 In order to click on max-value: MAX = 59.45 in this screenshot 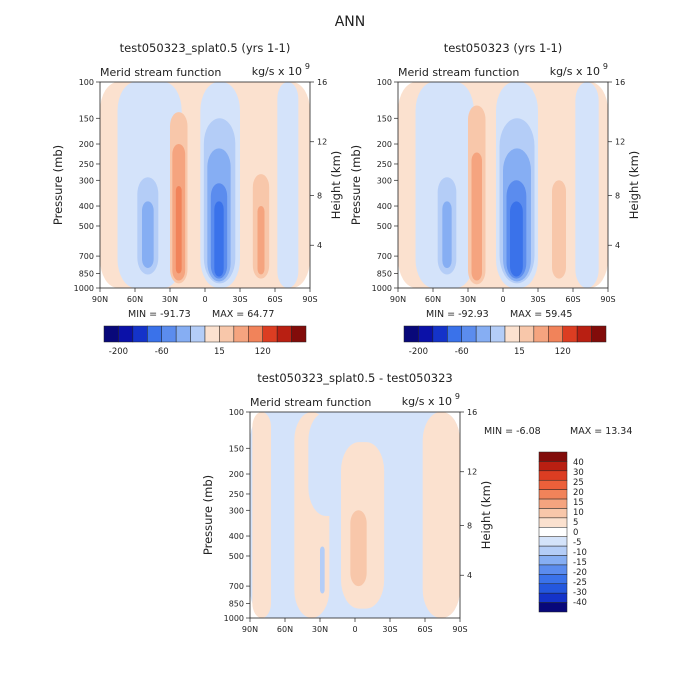, I will do `click(541, 314)`.